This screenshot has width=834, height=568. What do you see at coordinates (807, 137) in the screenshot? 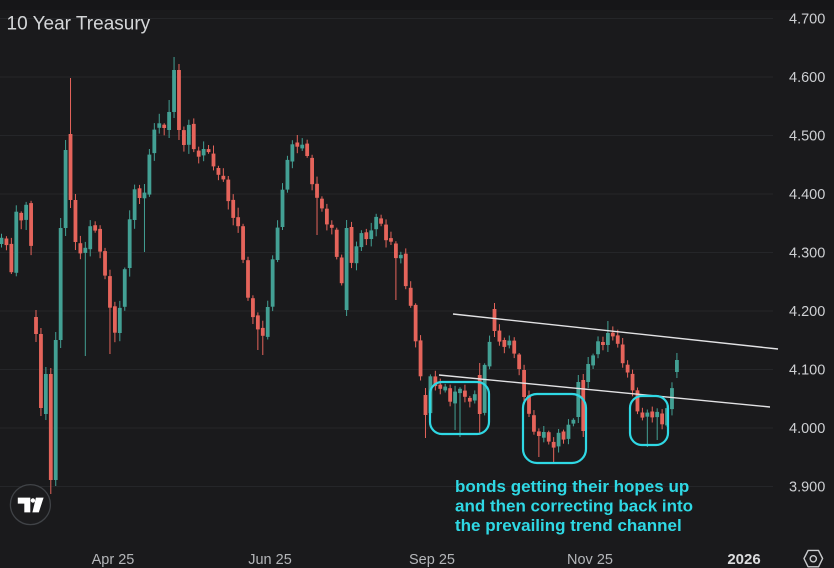
I see `svg-text: 4.500` at bounding box center [807, 137].